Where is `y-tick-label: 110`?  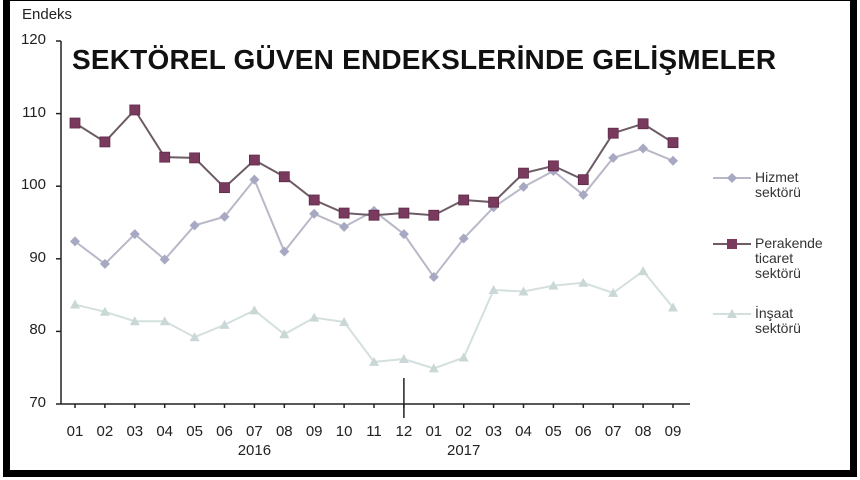
y-tick-label: 110 is located at coordinates (34, 112).